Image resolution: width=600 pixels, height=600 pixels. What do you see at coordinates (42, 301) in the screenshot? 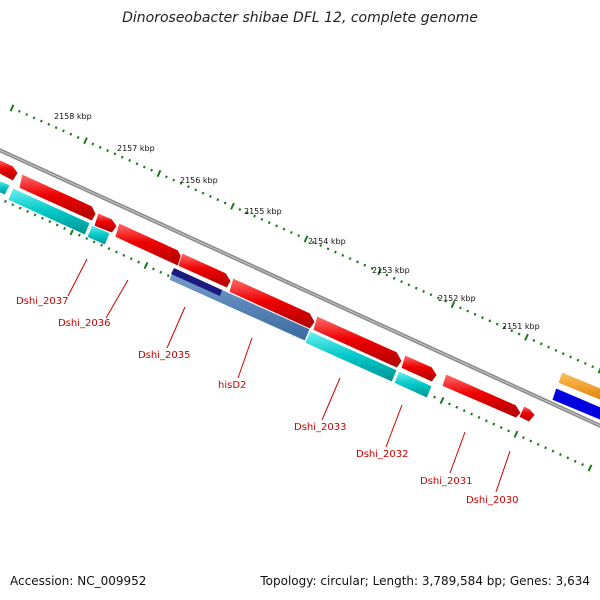
I see `gene-label-dshi-2037: Dshi_2037` at bounding box center [42, 301].